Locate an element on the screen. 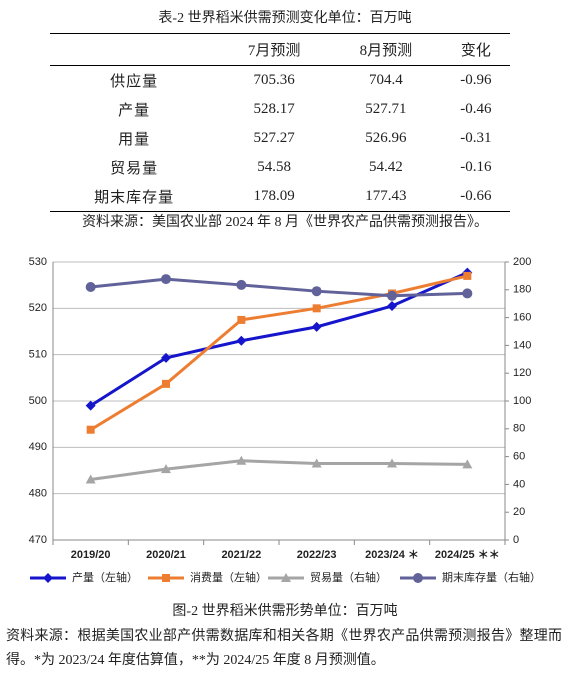  cell: 527.71 is located at coordinates (386, 109).